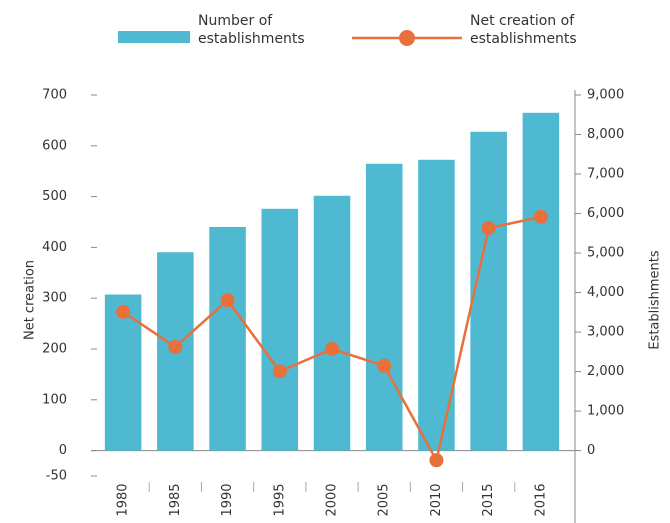  What do you see at coordinates (407, 38) in the screenshot?
I see `legend-swatch-marker` at bounding box center [407, 38].